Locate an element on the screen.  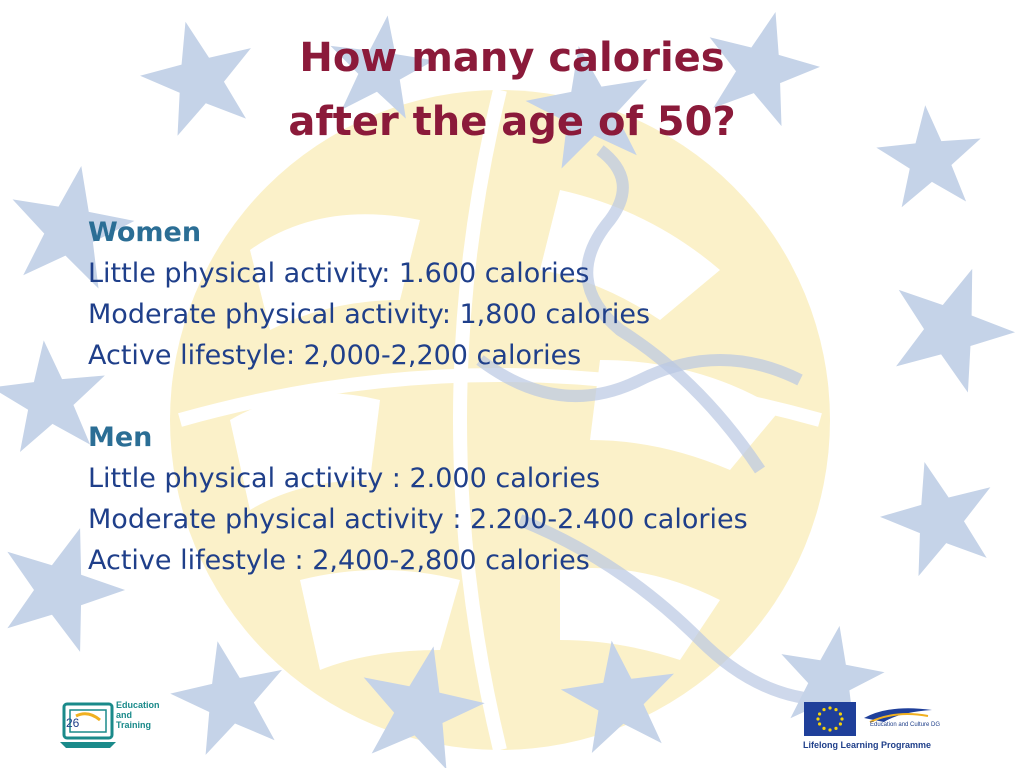
women-line-little-activity: Little physical activity: 1.600 calories is located at coordinates (339, 273).